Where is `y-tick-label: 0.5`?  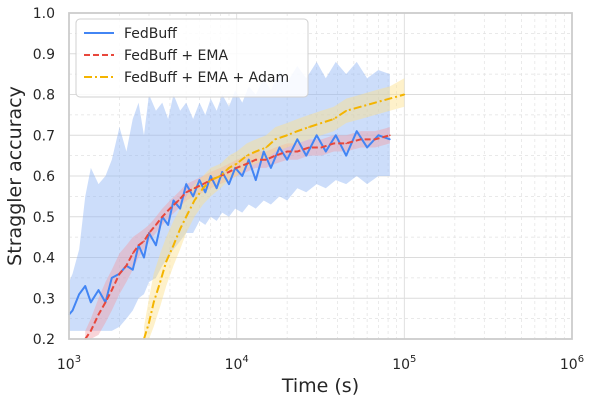 y-tick-label: 0.5 is located at coordinates (44, 218).